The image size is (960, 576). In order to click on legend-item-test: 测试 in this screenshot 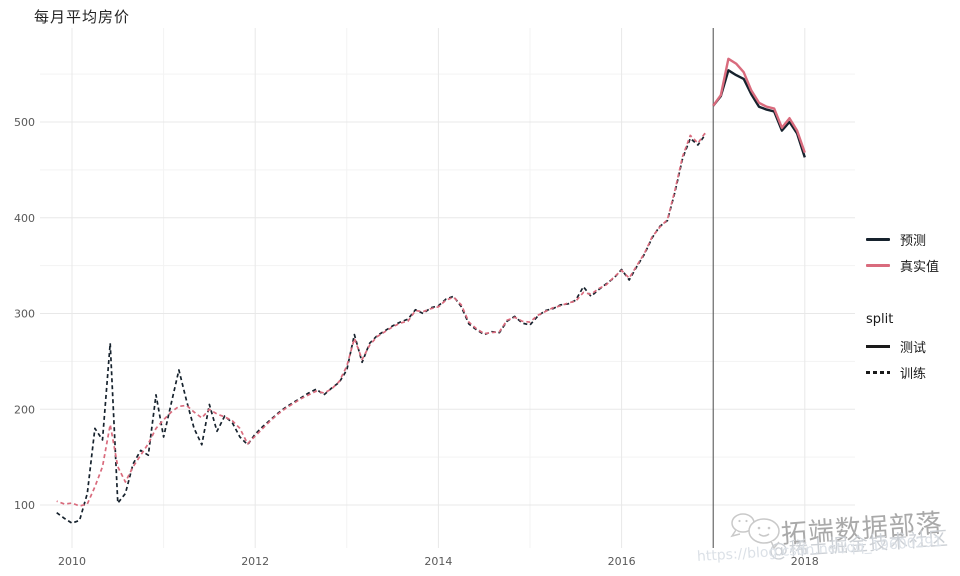, I will do `click(902, 346)`.